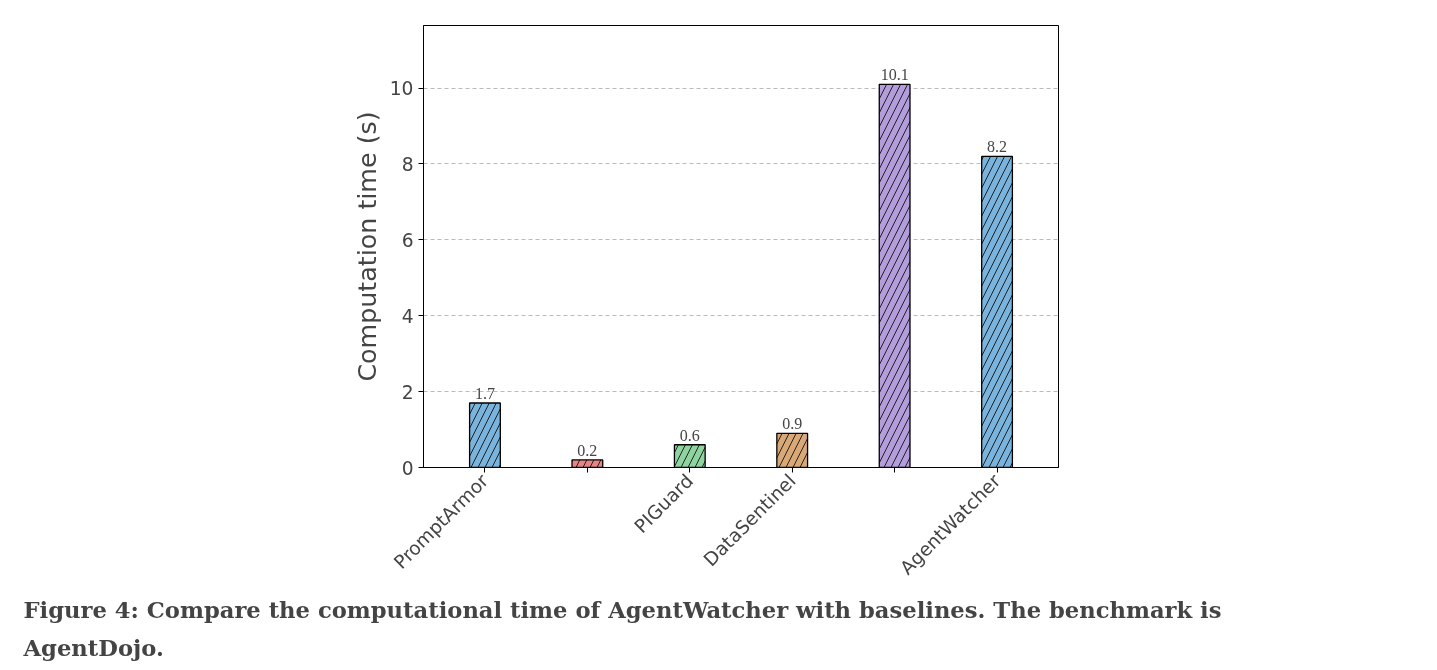 The height and width of the screenshot is (670, 1437). Describe the element at coordinates (894, 75) in the screenshot. I see `data-label: 10.1` at that location.